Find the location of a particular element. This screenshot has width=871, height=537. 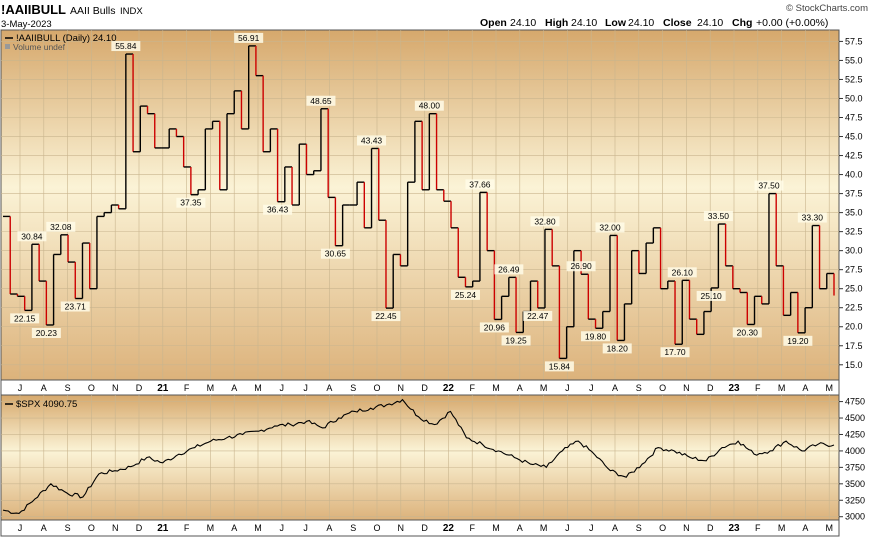

volume-legend: Volume undef is located at coordinates (39, 47).